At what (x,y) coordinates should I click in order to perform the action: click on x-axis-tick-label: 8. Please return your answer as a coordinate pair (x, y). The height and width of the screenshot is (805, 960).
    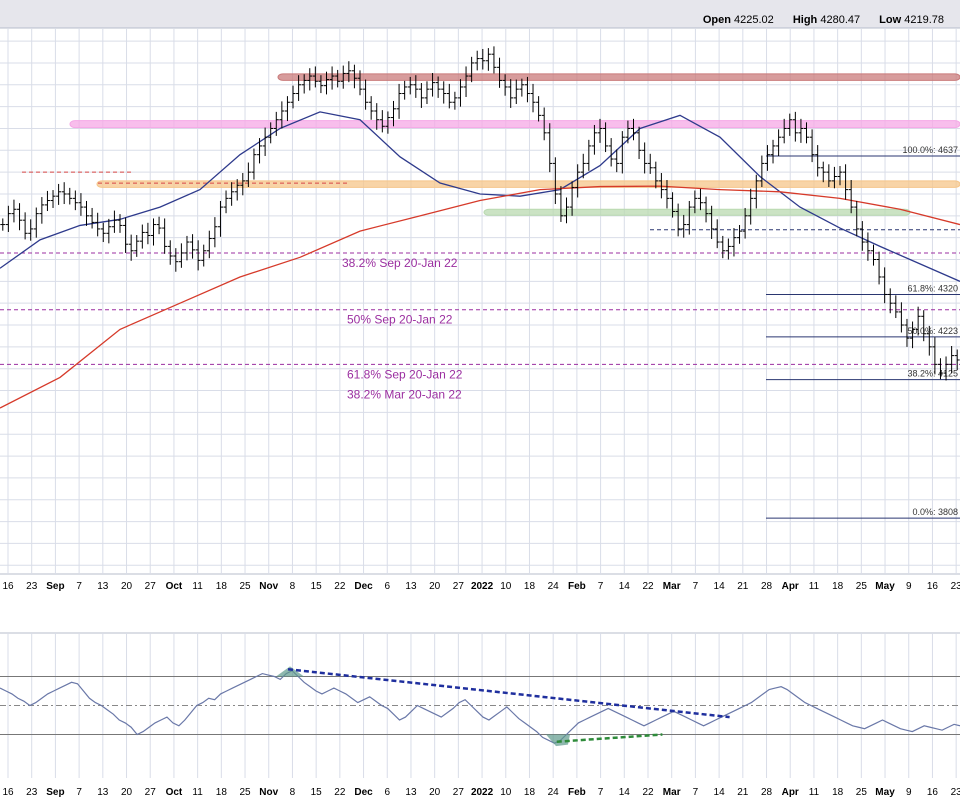
    Looking at the image, I should click on (293, 586).